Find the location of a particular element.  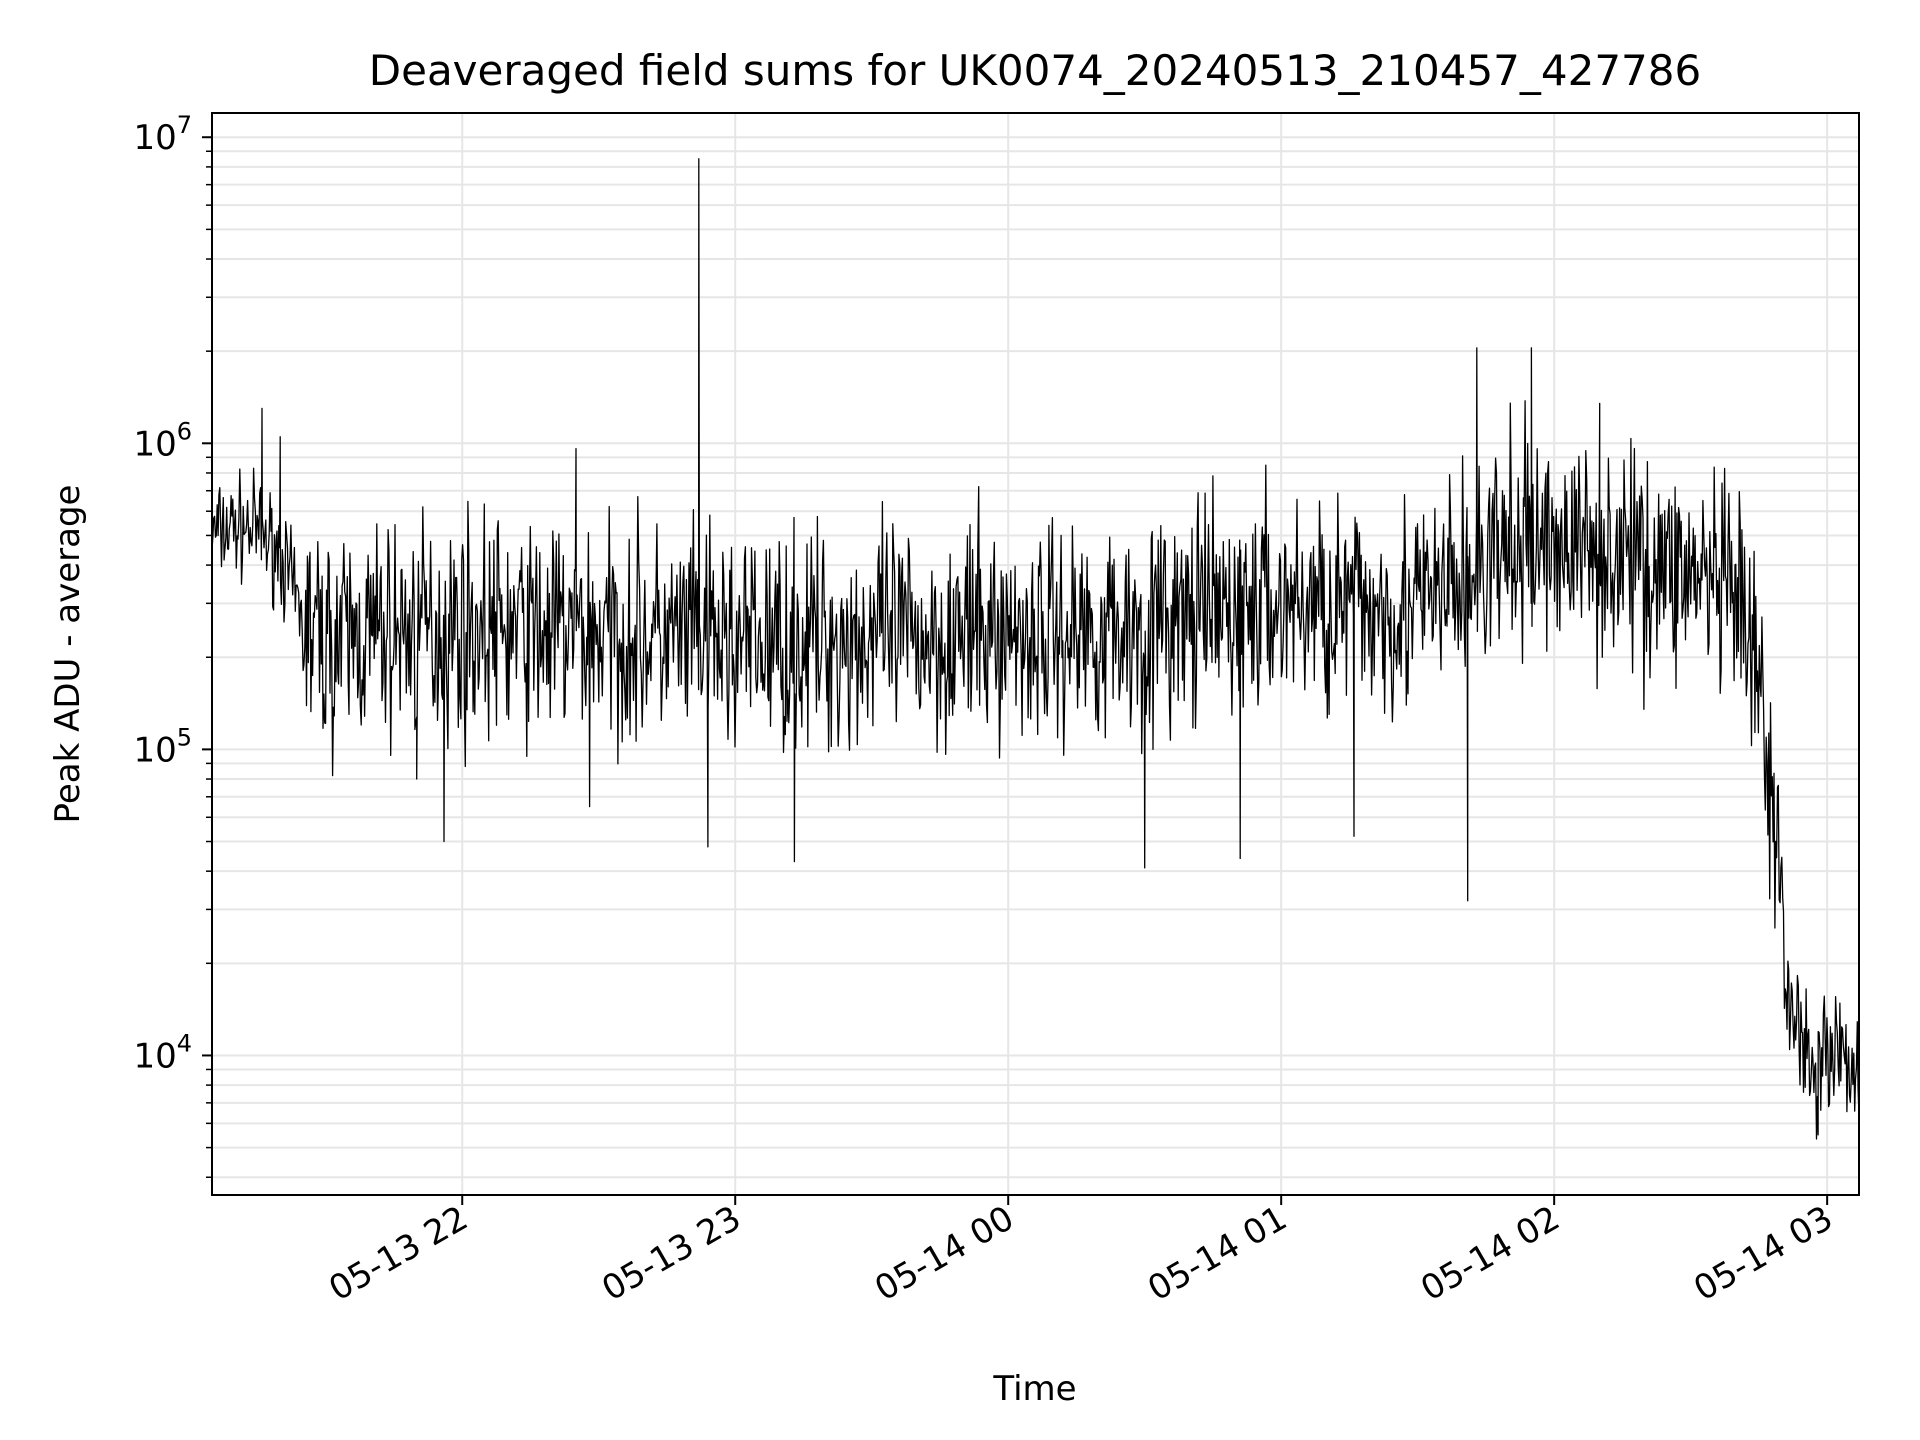

y-tick-label-exponent: 5 is located at coordinates (184, 737).